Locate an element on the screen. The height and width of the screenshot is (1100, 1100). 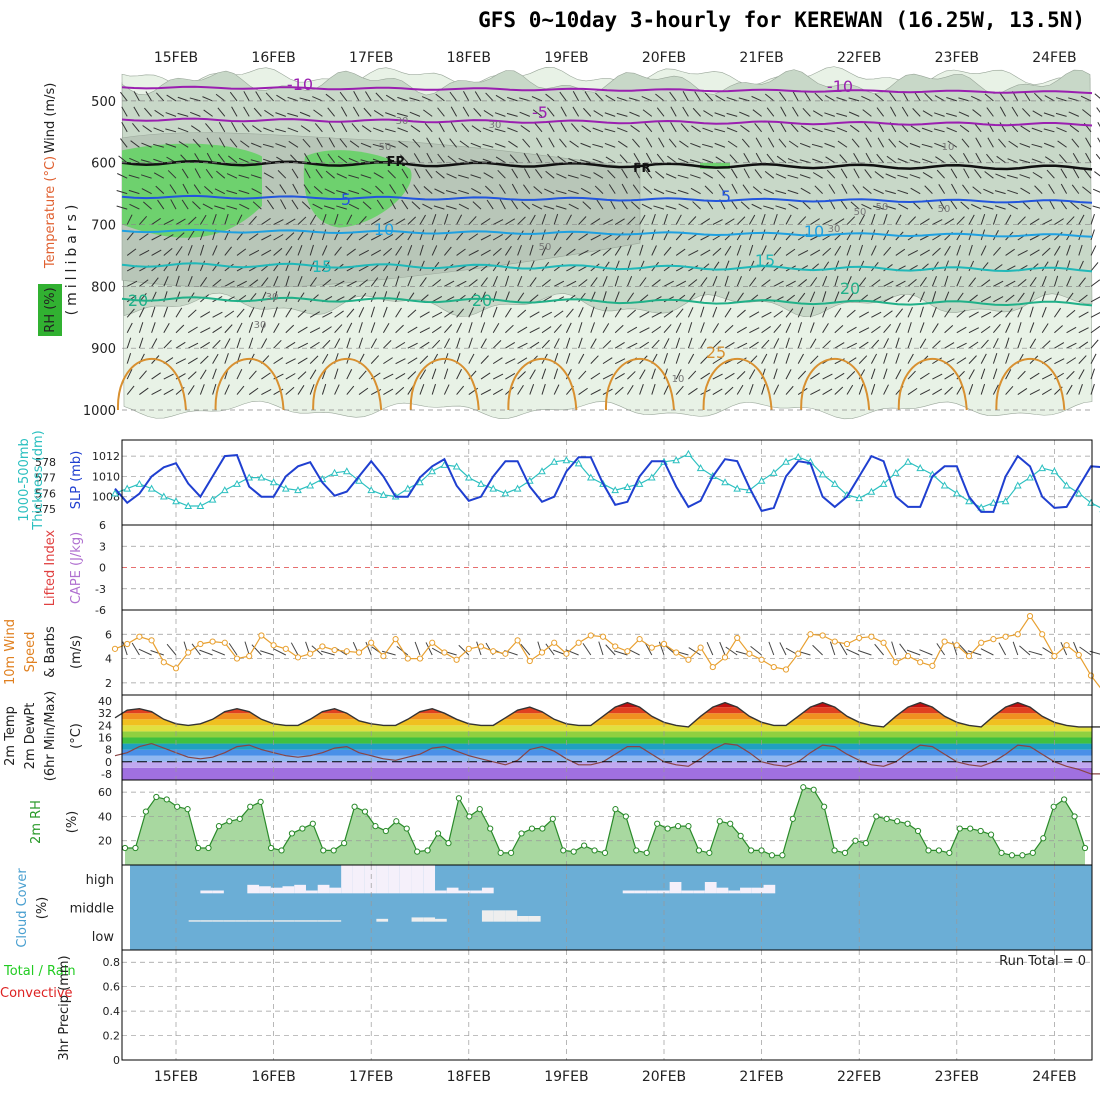
dewpoint-line is located at coordinates (607, 758).